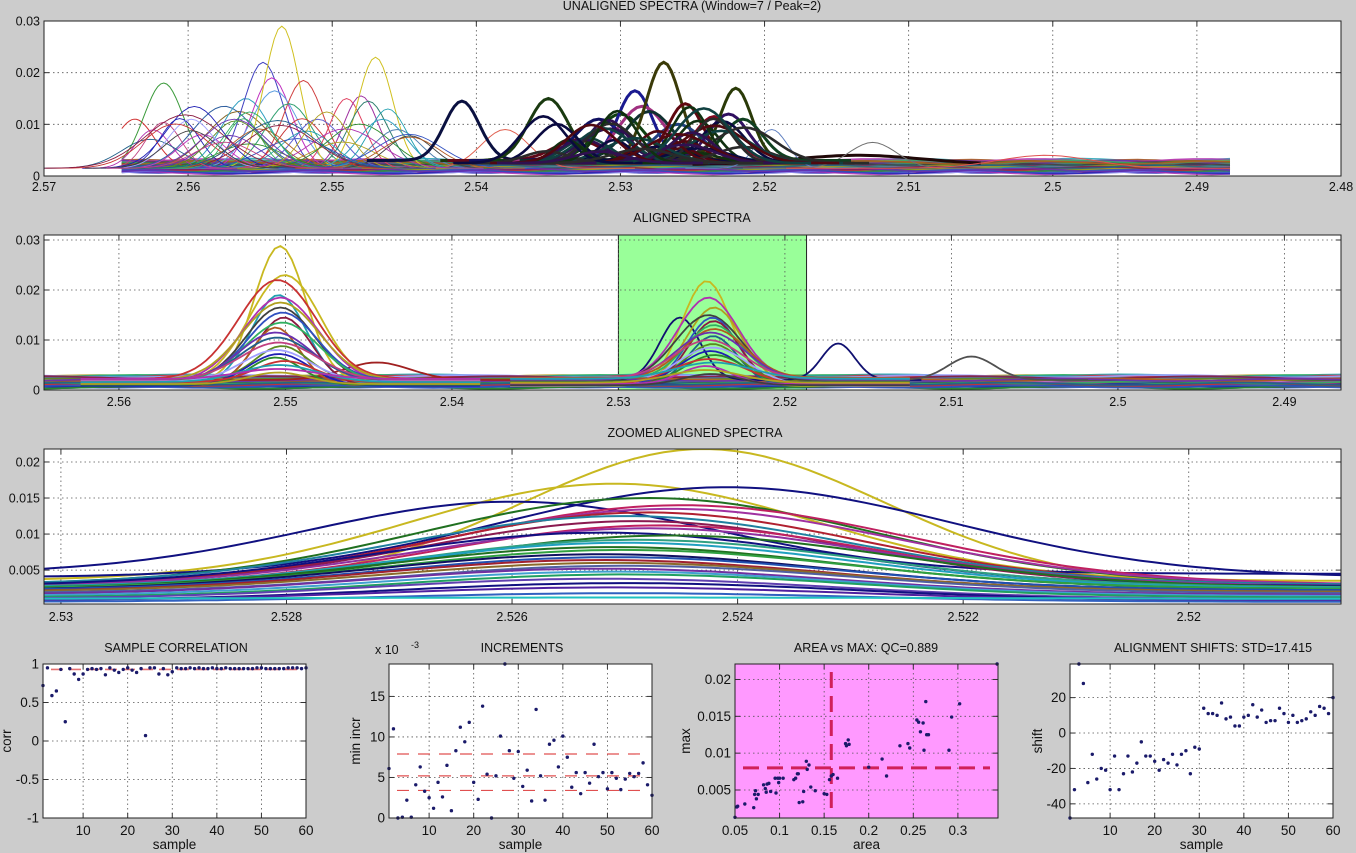 The image size is (1356, 853). I want to click on x-tick-label: 0.3, so click(957, 830).